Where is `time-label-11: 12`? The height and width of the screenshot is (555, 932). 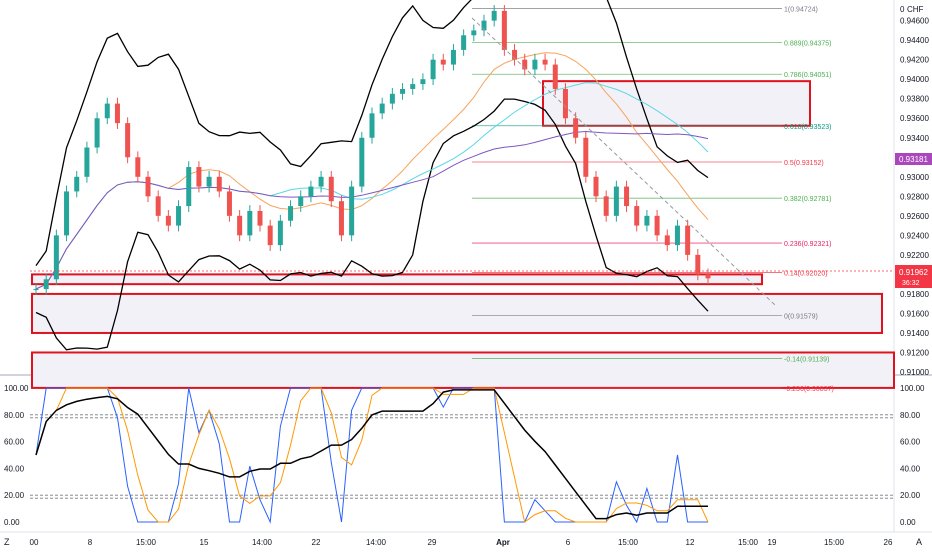 time-label-11: 12 is located at coordinates (690, 542).